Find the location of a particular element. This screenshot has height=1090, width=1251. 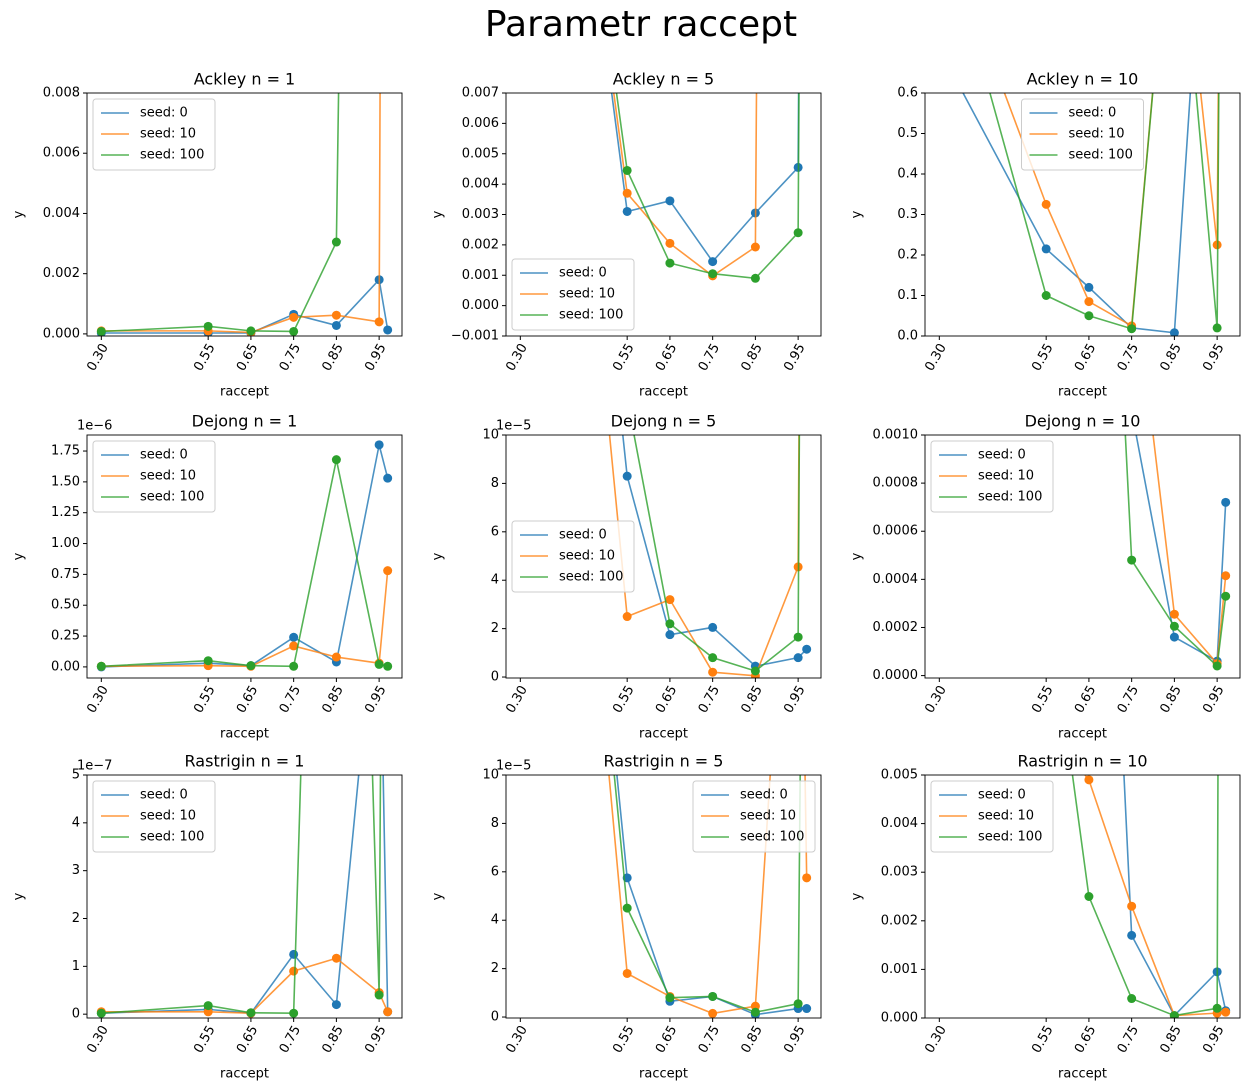

y-tick-label: 0.000 is located at coordinates (61, 333).